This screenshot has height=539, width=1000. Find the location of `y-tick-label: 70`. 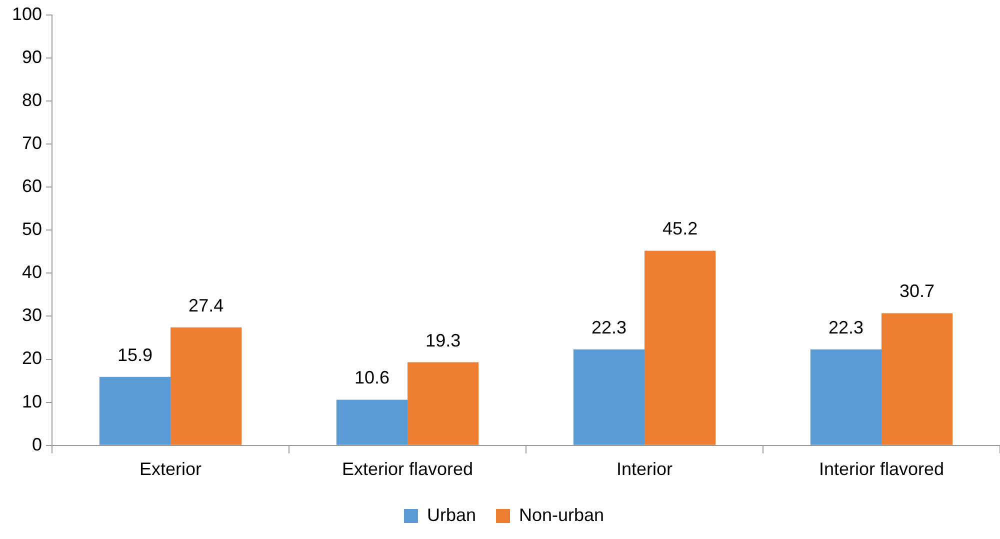

y-tick-label: 70 is located at coordinates (32, 142).